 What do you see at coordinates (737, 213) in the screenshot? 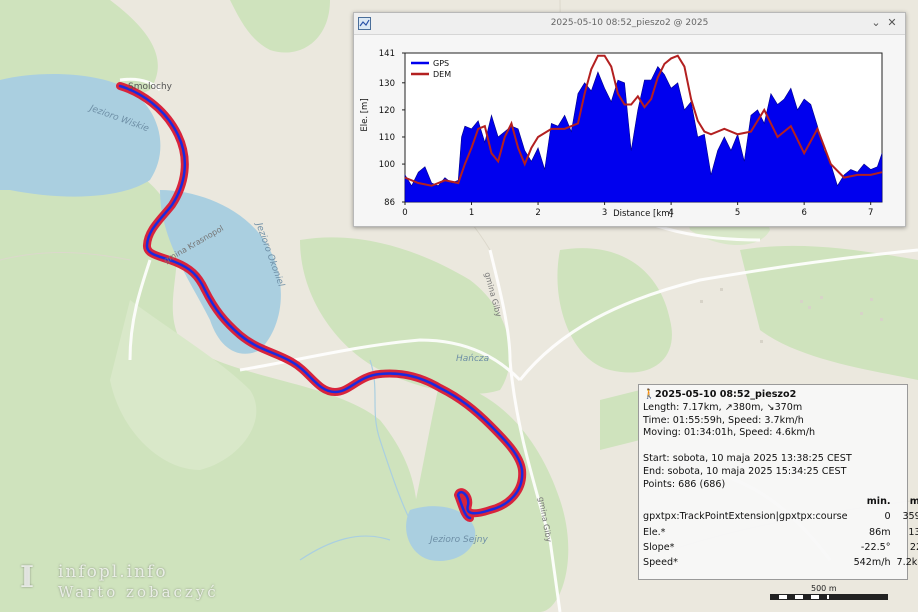
I see `x-tick-label: 5` at bounding box center [737, 213].